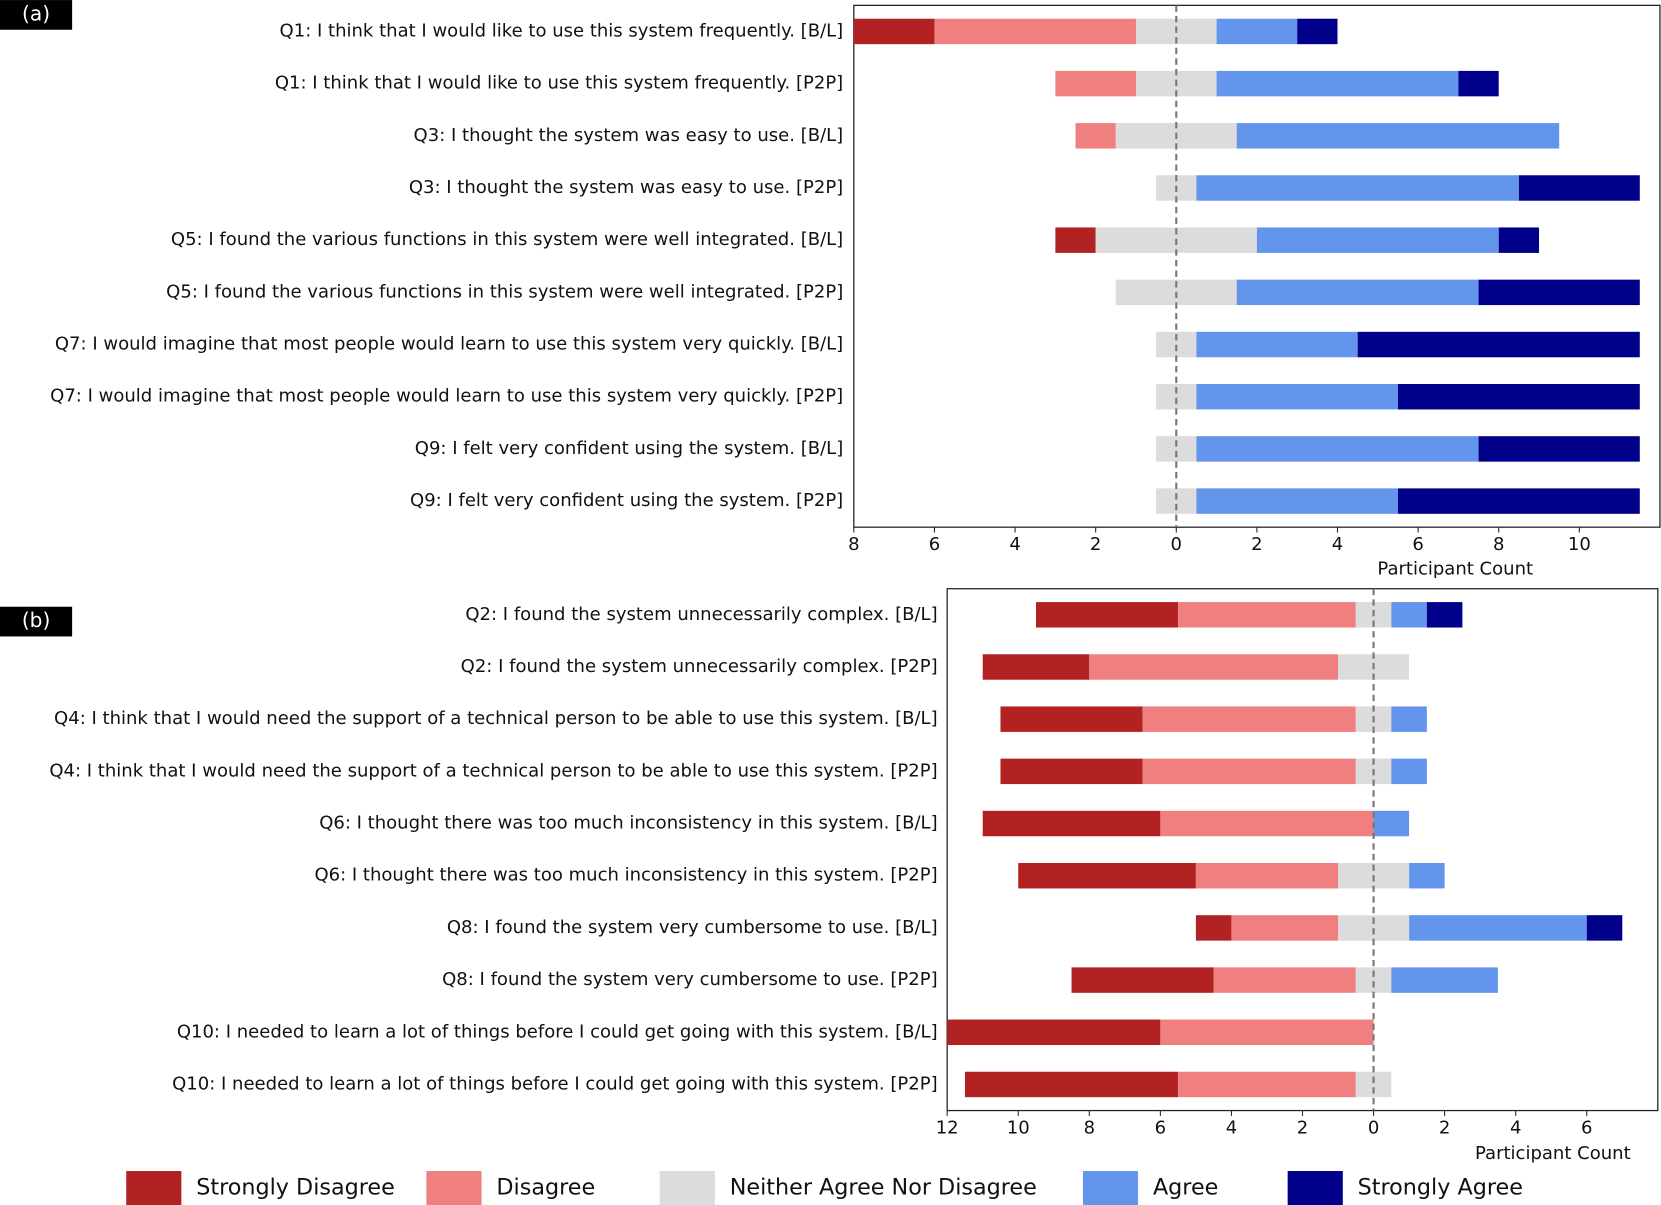  I want to click on legend-label: Disagree, so click(545, 1187).